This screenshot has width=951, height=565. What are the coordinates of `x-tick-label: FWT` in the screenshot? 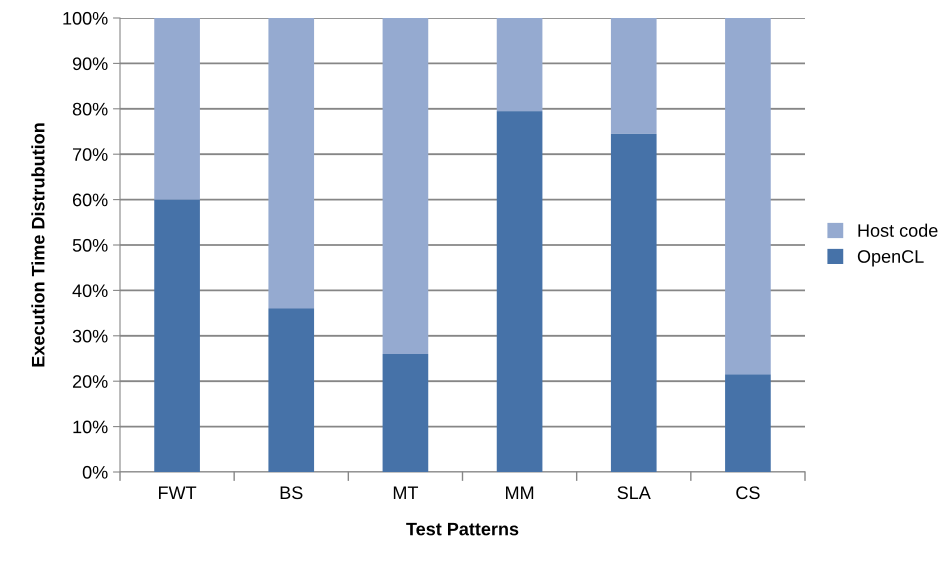 It's located at (177, 492).